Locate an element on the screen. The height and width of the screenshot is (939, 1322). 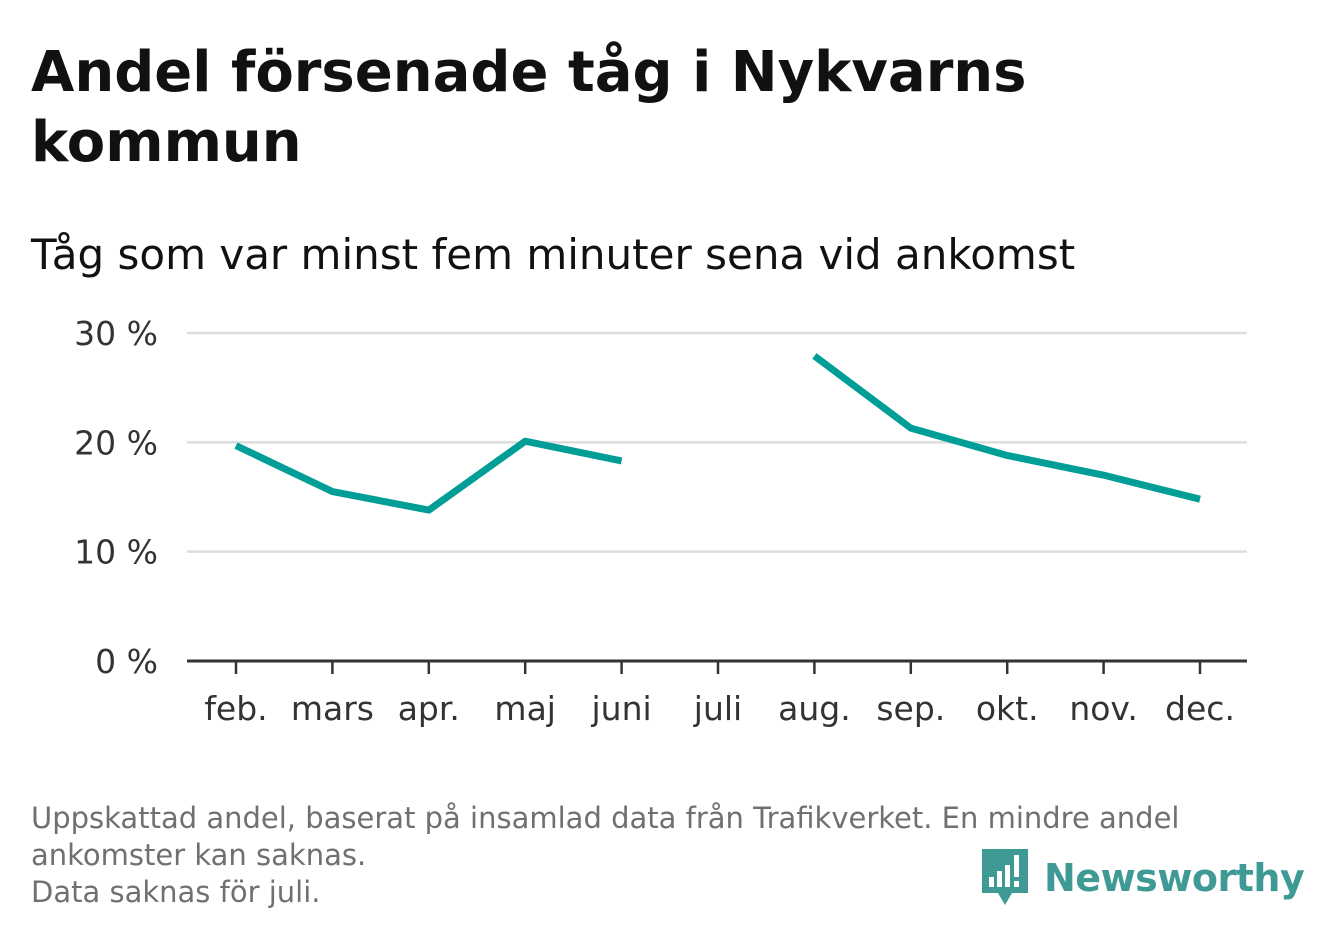
newsworthy-logo-icon is located at coordinates (1005, 877).